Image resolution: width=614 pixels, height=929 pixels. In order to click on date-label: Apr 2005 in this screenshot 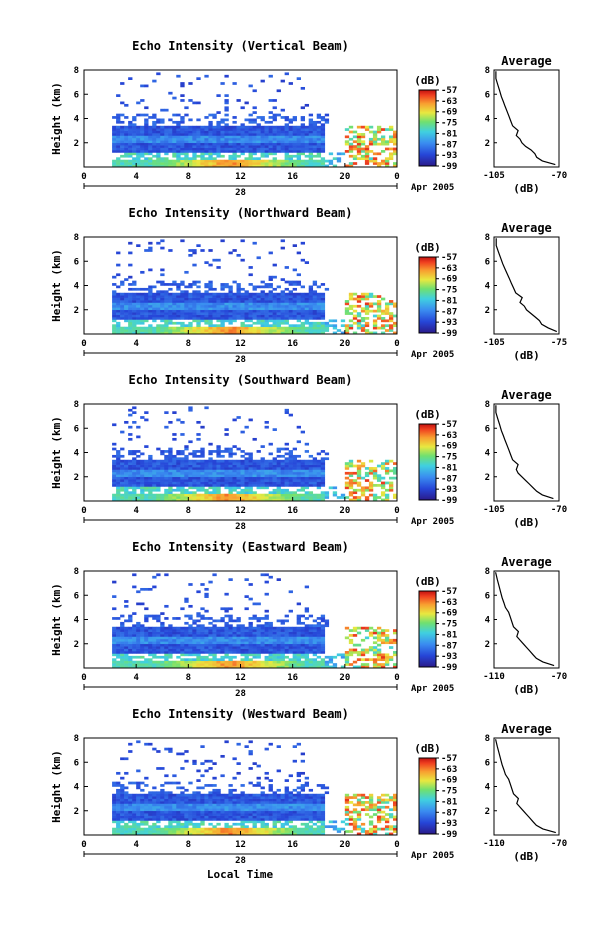, I will do `click(432, 355)`.